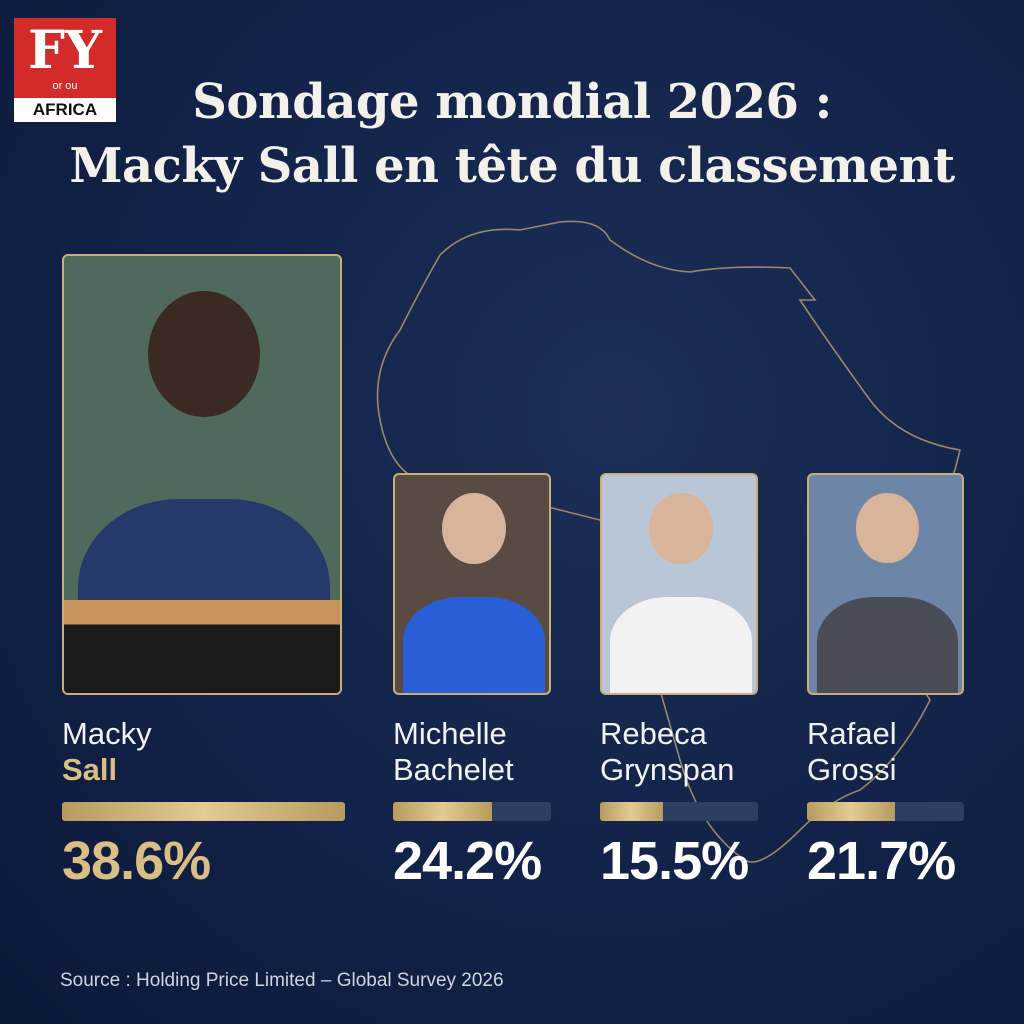 The height and width of the screenshot is (1024, 1024). Describe the element at coordinates (65, 86) in the screenshot. I see `logo-small: or ou` at that location.